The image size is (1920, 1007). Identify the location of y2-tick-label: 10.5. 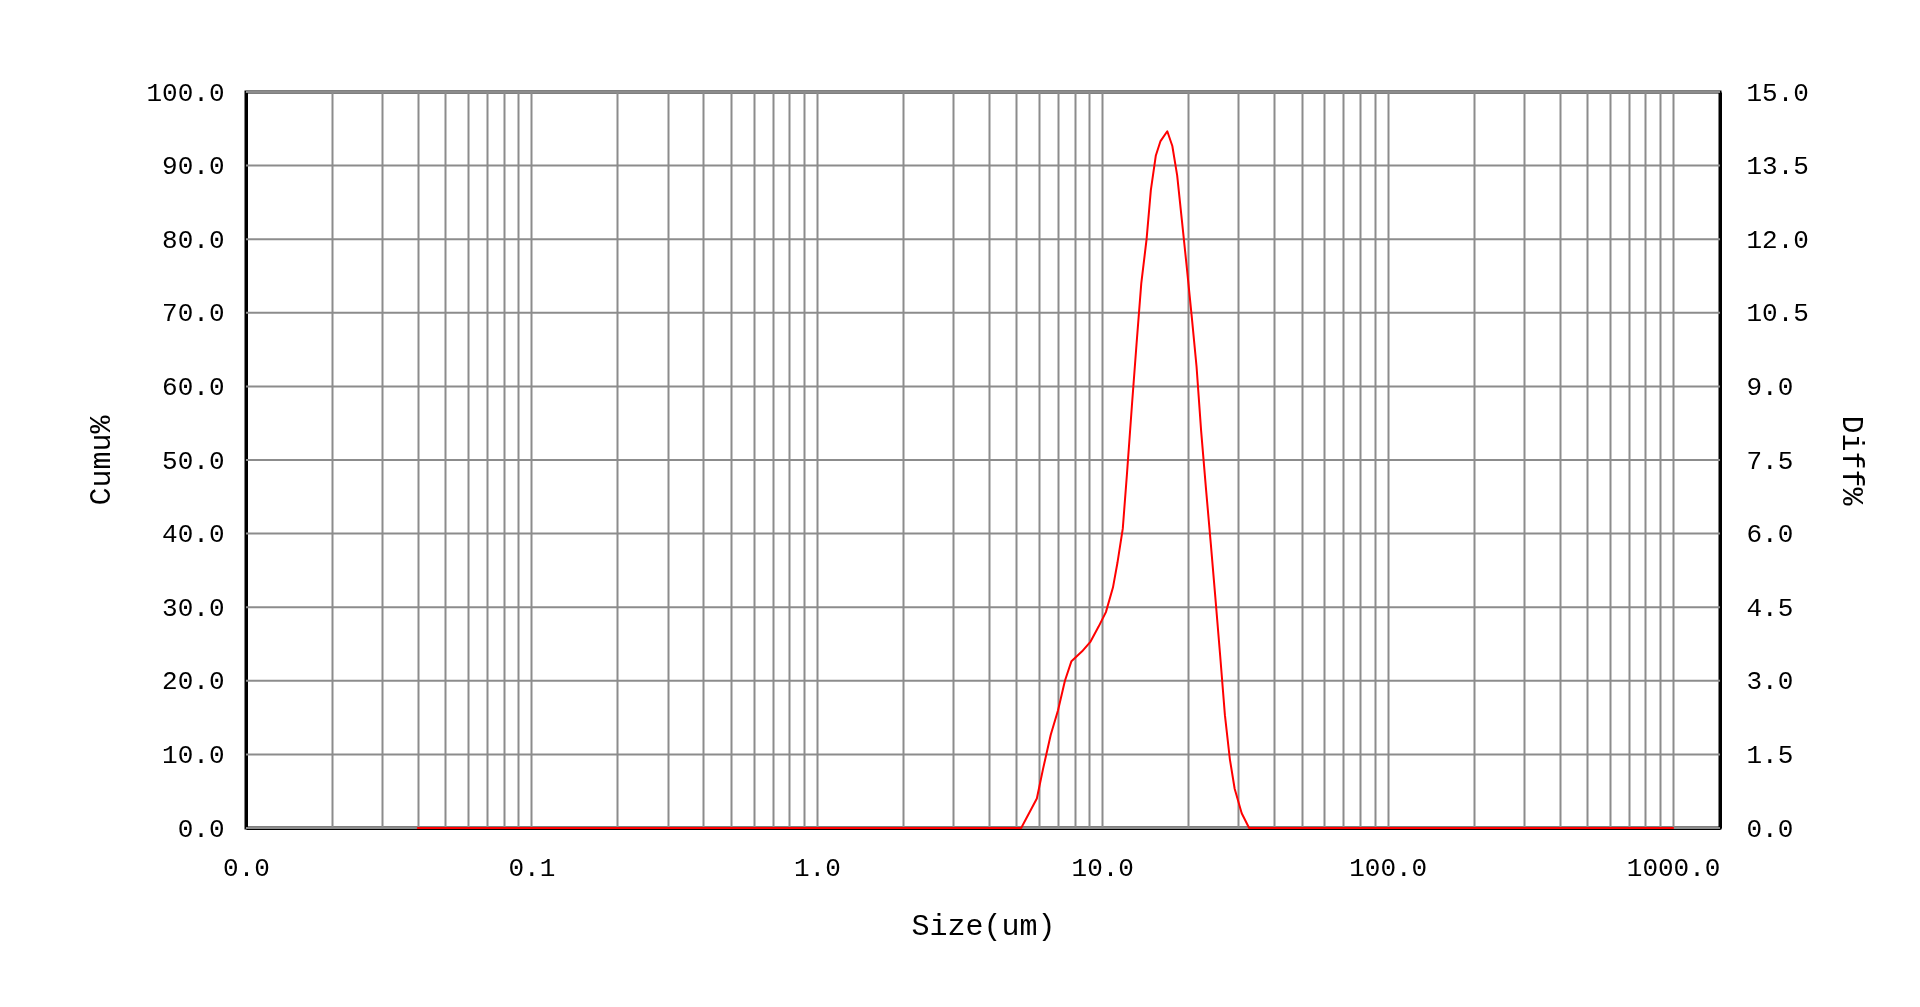
(1777, 314).